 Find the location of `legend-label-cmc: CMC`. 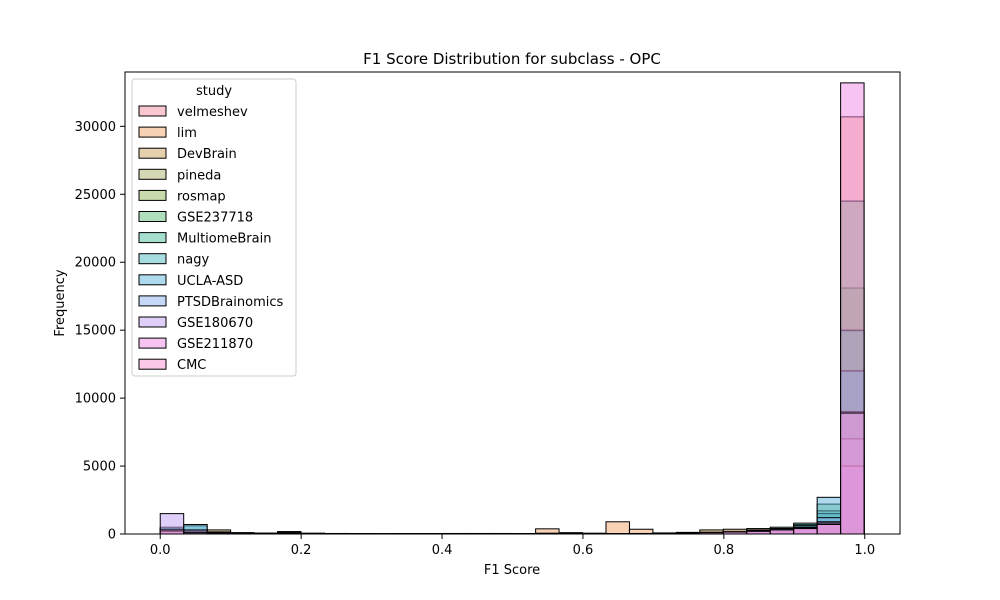

legend-label-cmc: CMC is located at coordinates (191, 365).